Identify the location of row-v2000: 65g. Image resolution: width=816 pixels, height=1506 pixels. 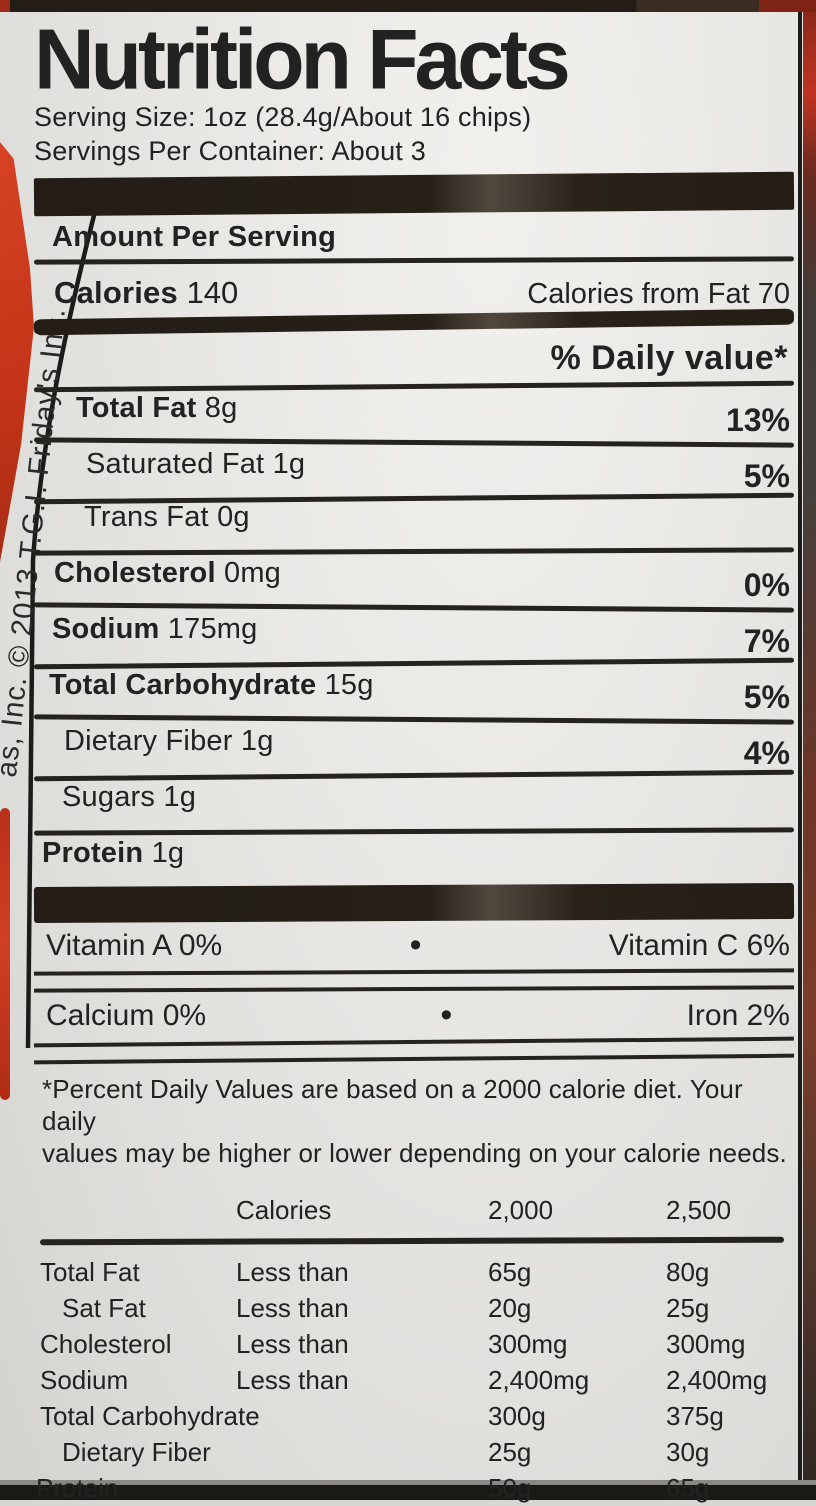
(510, 1272).